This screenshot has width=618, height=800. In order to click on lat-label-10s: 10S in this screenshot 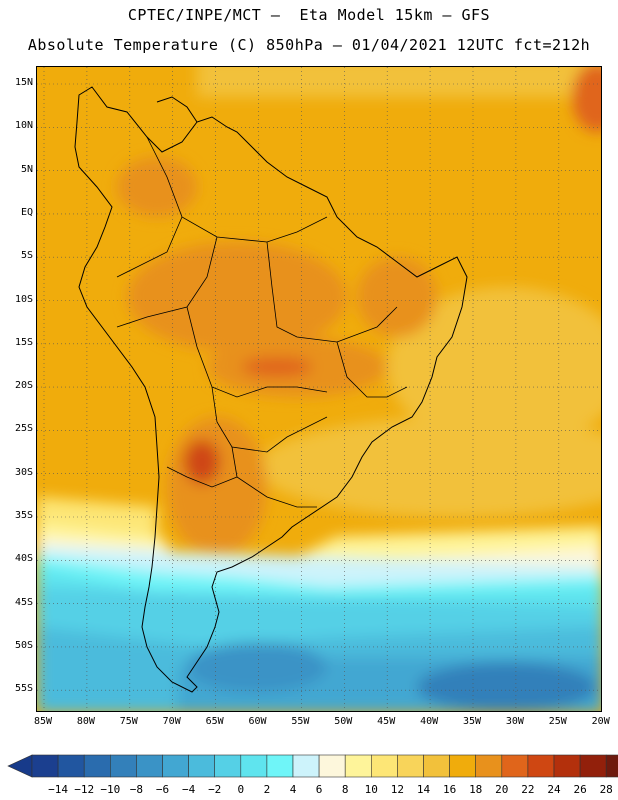, I will do `click(23, 299)`.